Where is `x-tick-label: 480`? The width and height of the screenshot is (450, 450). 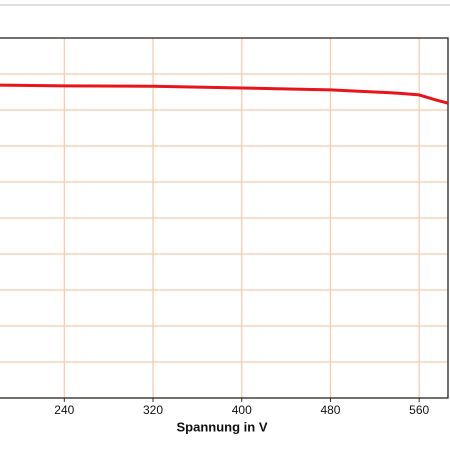
x-tick-label: 480 is located at coordinates (330, 410).